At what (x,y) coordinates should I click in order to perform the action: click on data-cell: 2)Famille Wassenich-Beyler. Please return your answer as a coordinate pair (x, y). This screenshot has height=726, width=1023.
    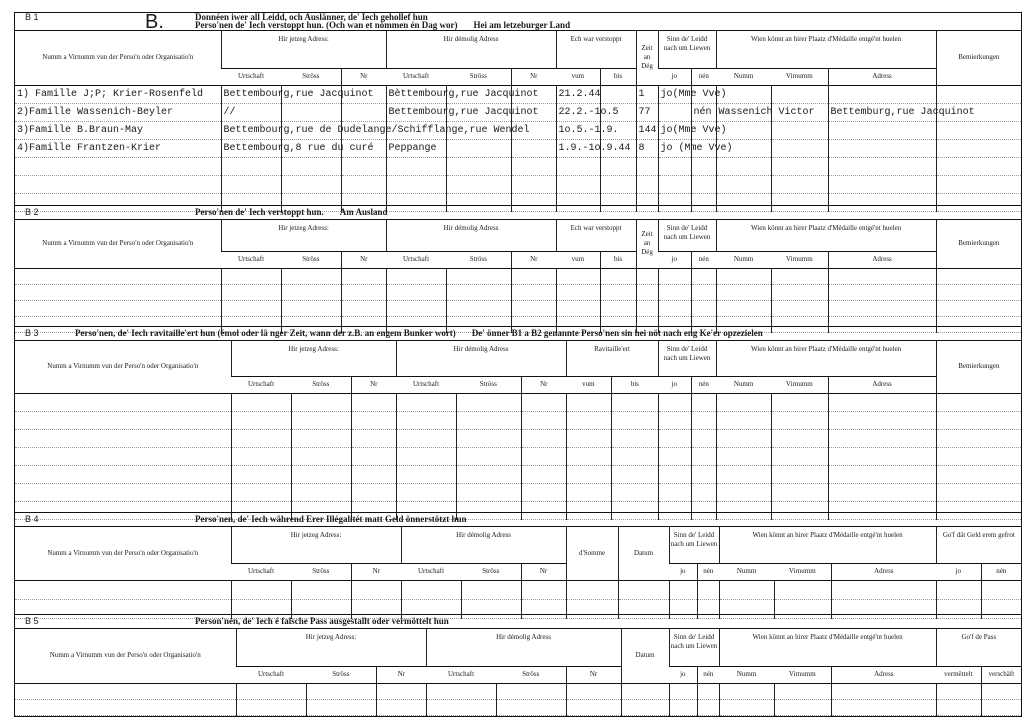
    Looking at the image, I should click on (118, 112).